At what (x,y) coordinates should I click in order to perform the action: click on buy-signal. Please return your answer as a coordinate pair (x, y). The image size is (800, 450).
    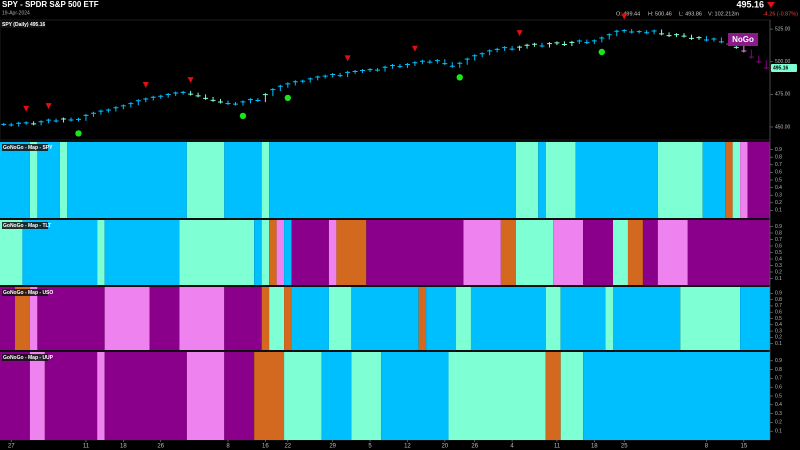
    Looking at the image, I should click on (288, 98).